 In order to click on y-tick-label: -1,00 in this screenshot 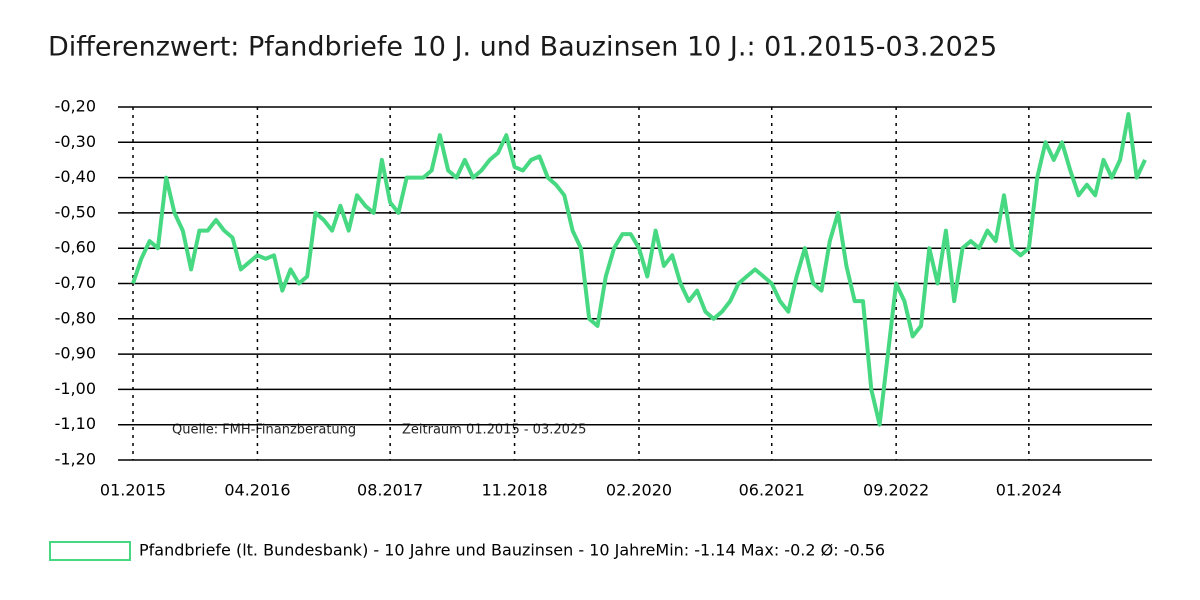, I will do `click(75, 388)`.